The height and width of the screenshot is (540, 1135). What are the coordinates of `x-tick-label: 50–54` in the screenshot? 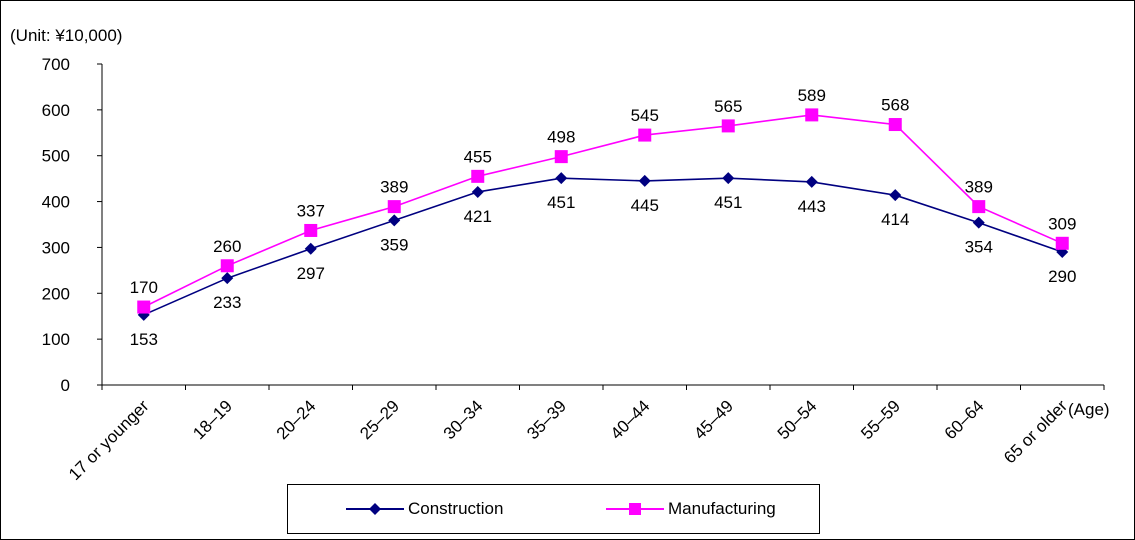 It's located at (797, 419).